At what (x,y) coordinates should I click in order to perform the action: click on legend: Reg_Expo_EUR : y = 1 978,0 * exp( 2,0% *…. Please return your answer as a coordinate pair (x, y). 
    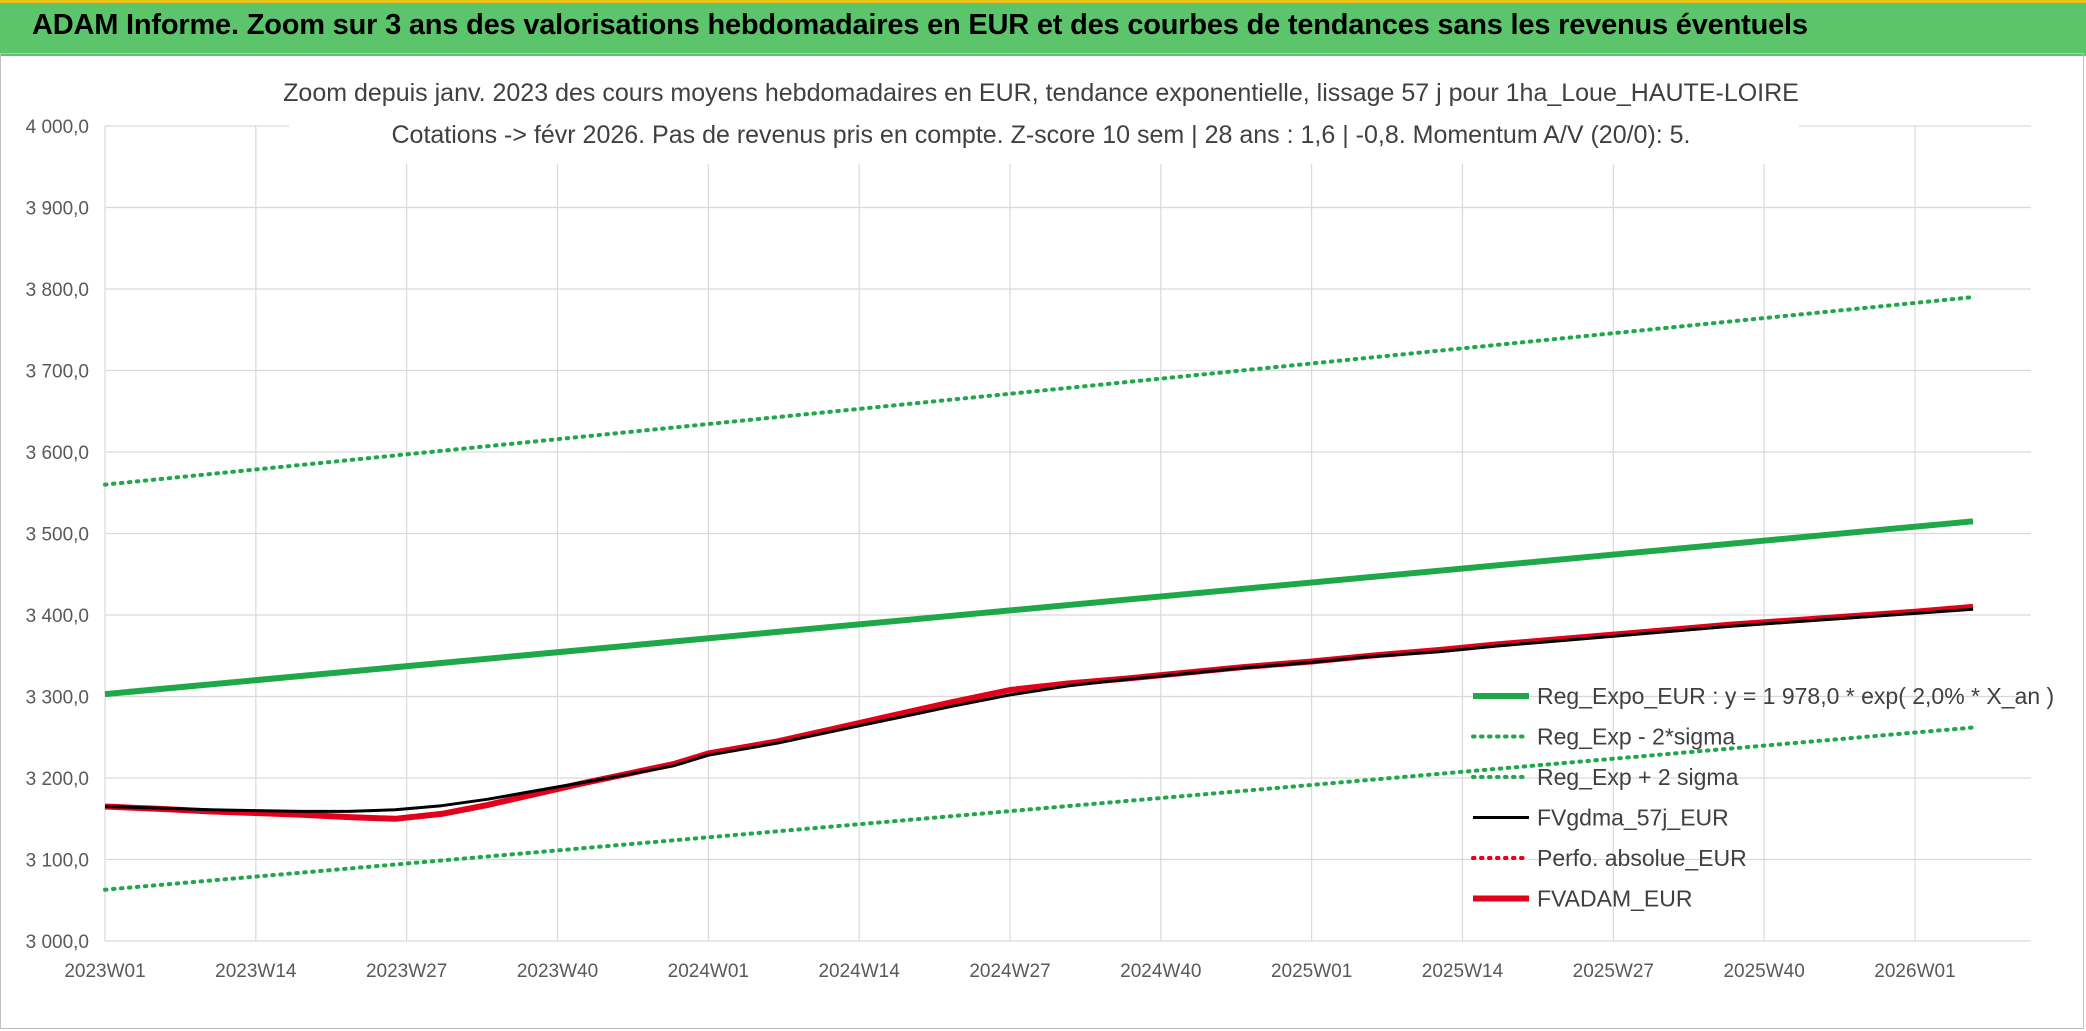
    Looking at the image, I should click on (1762, 797).